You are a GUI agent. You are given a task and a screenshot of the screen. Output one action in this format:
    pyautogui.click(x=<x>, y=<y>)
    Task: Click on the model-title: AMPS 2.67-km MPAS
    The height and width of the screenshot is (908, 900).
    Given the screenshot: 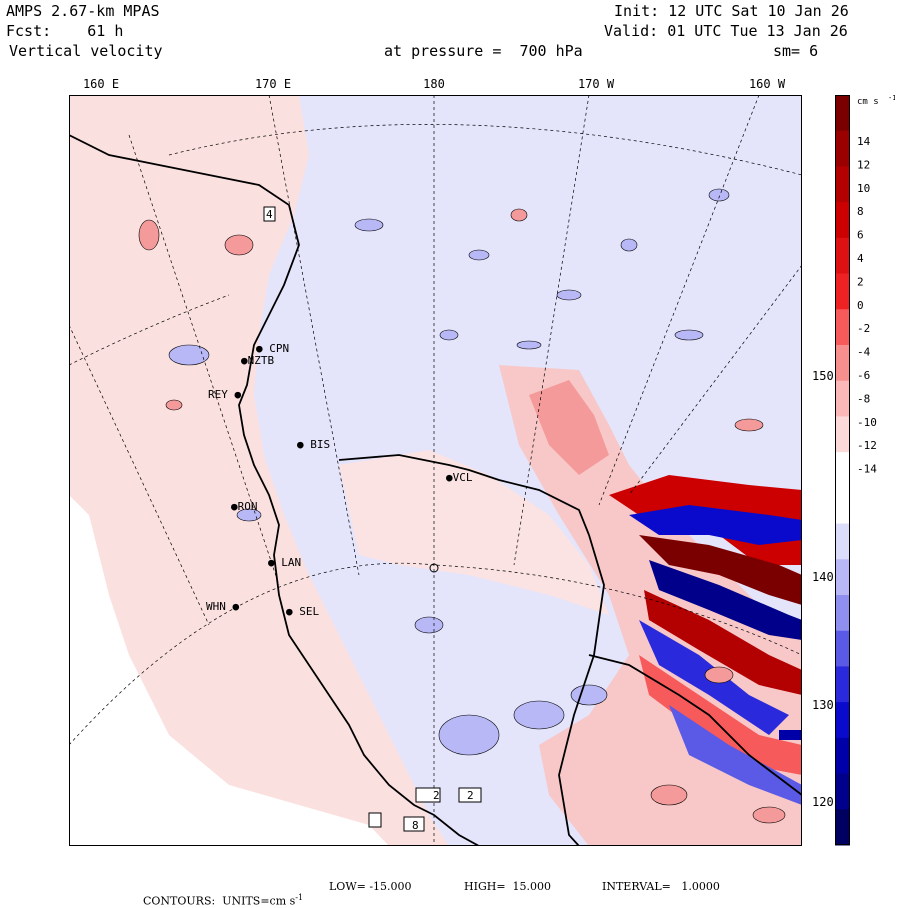 What is the action you would take?
    pyautogui.click(x=83, y=11)
    